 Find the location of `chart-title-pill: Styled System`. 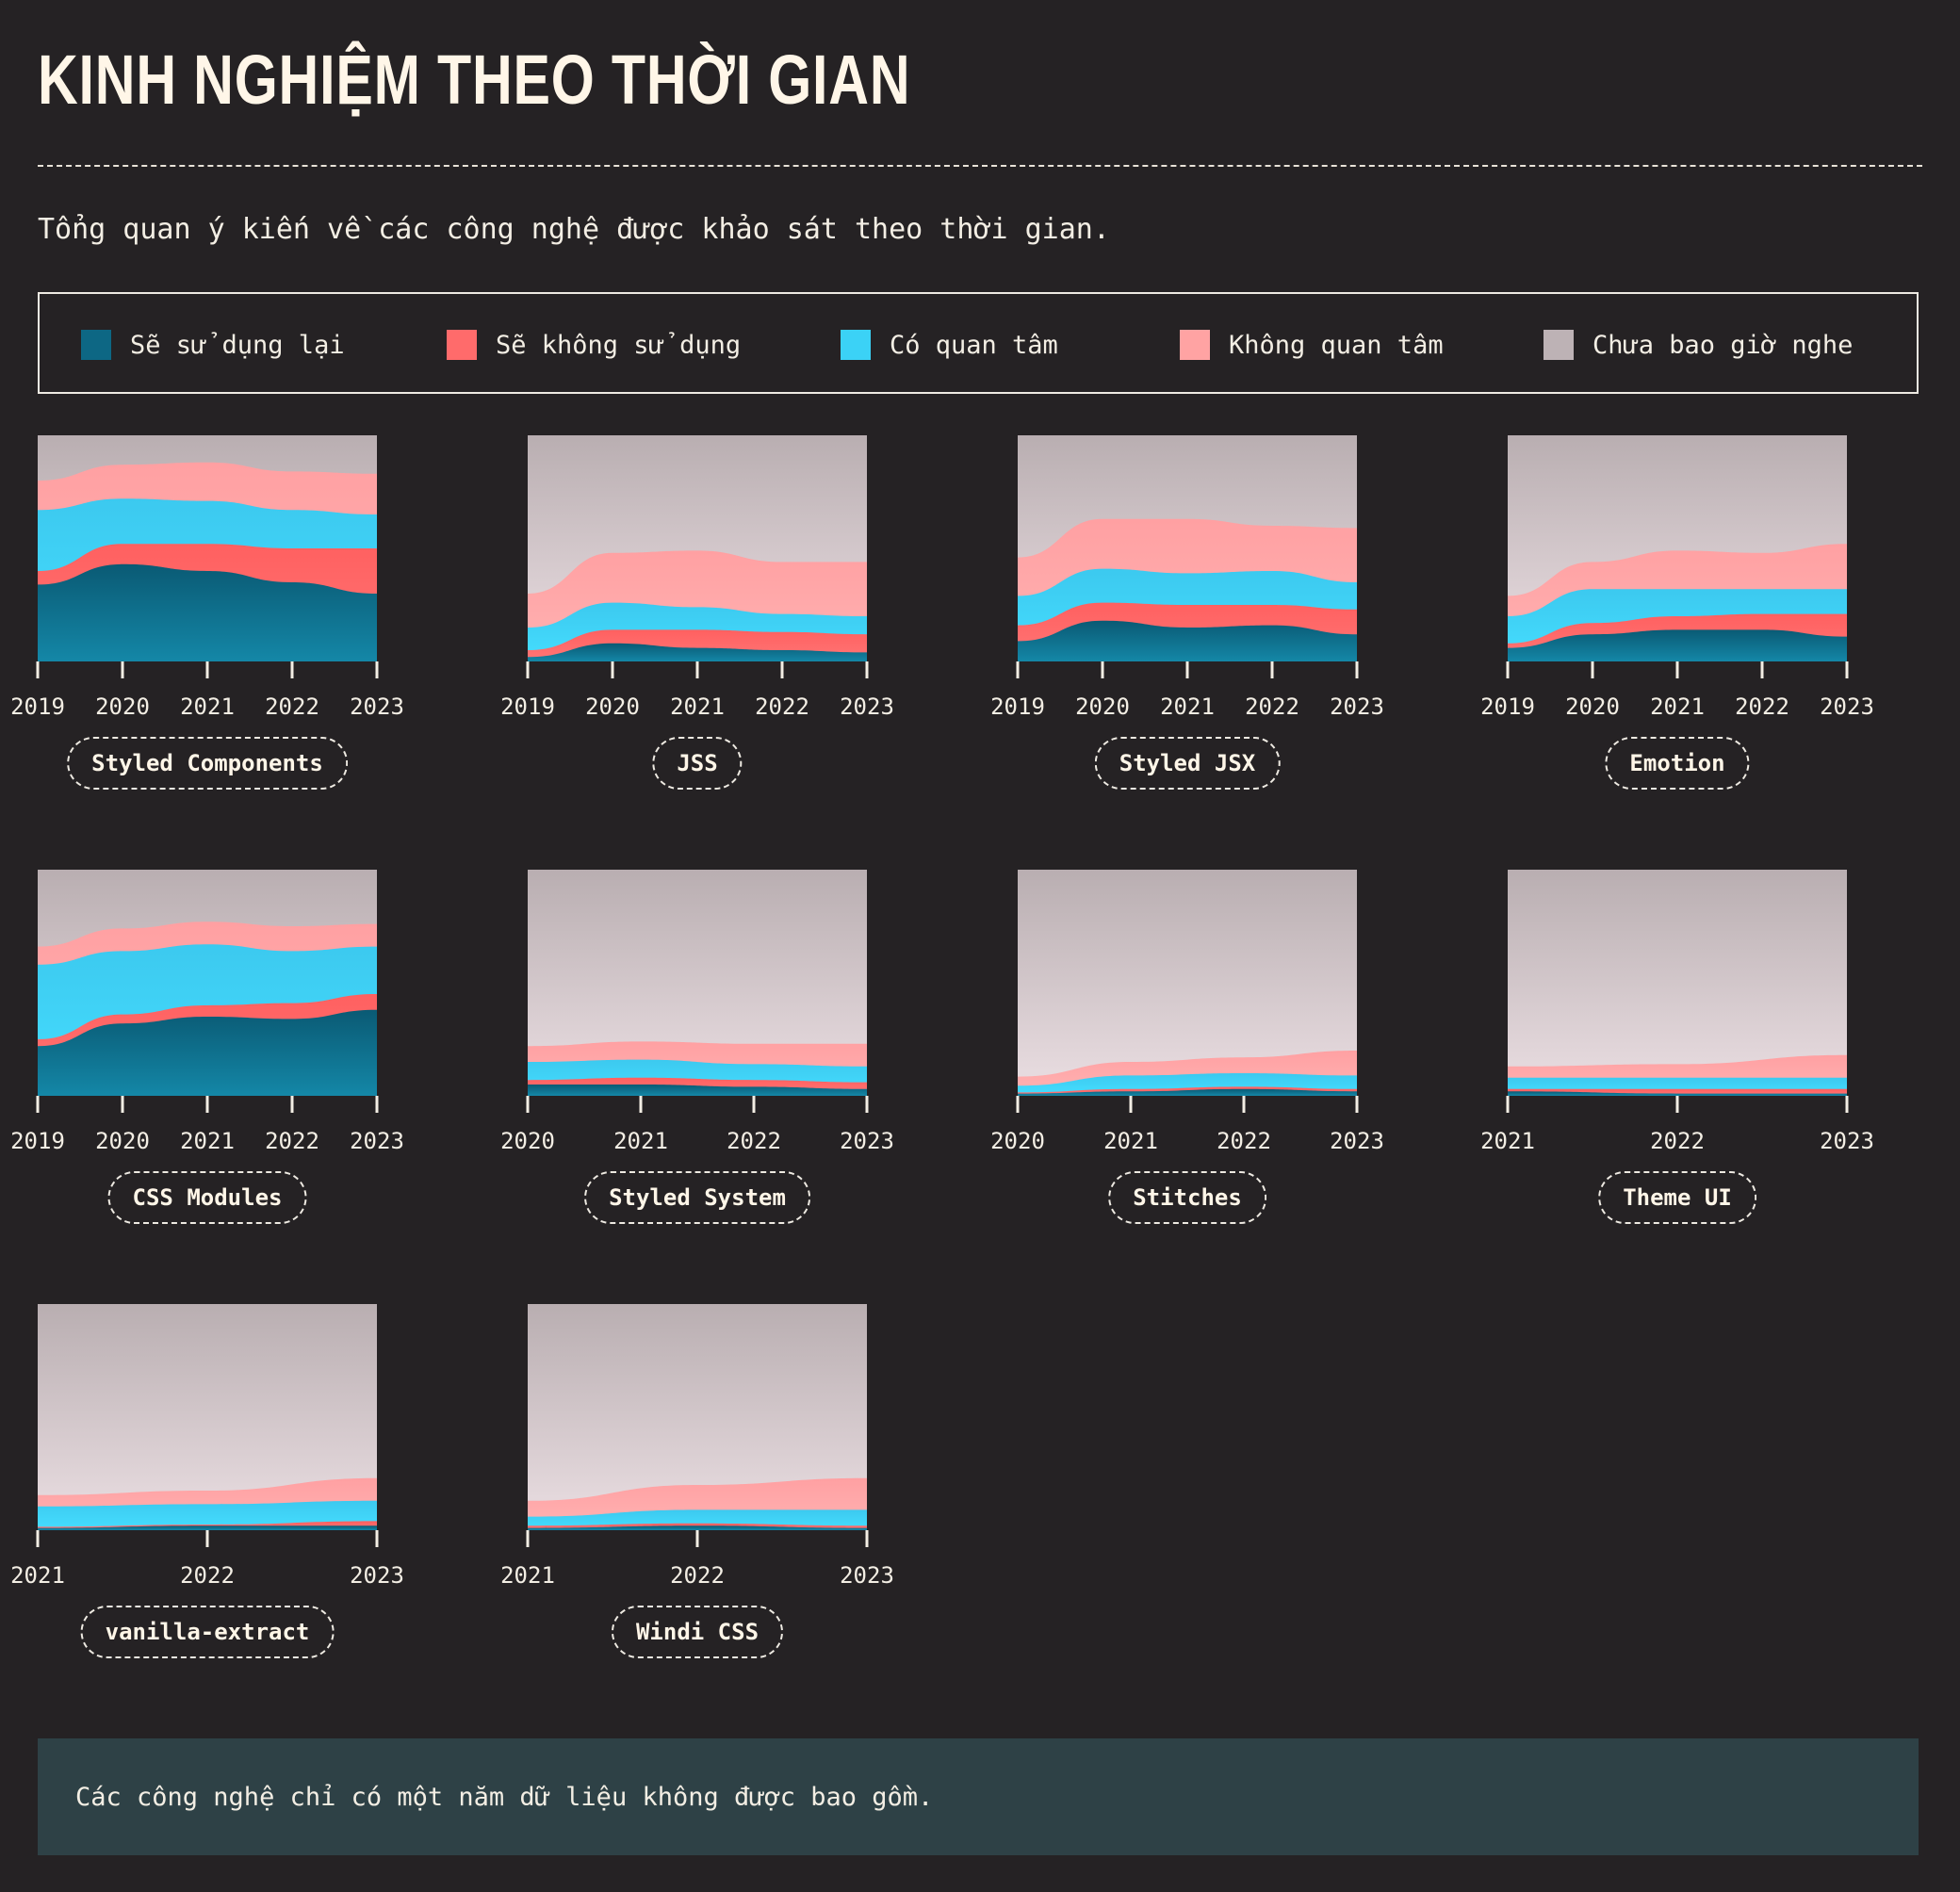

chart-title-pill: Styled System is located at coordinates (697, 1197).